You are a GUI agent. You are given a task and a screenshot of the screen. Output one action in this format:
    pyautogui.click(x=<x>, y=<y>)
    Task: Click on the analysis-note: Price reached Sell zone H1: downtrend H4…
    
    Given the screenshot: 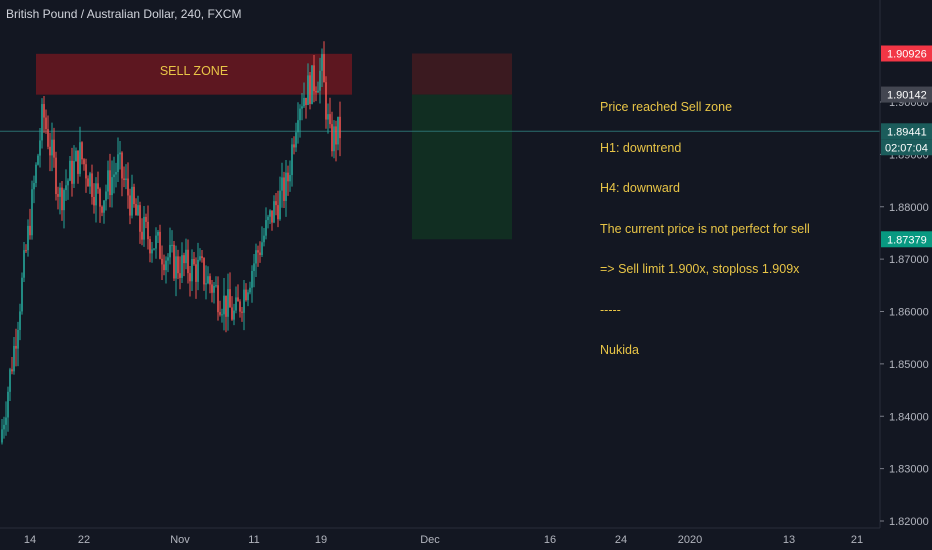 What is the action you would take?
    pyautogui.click(x=705, y=222)
    